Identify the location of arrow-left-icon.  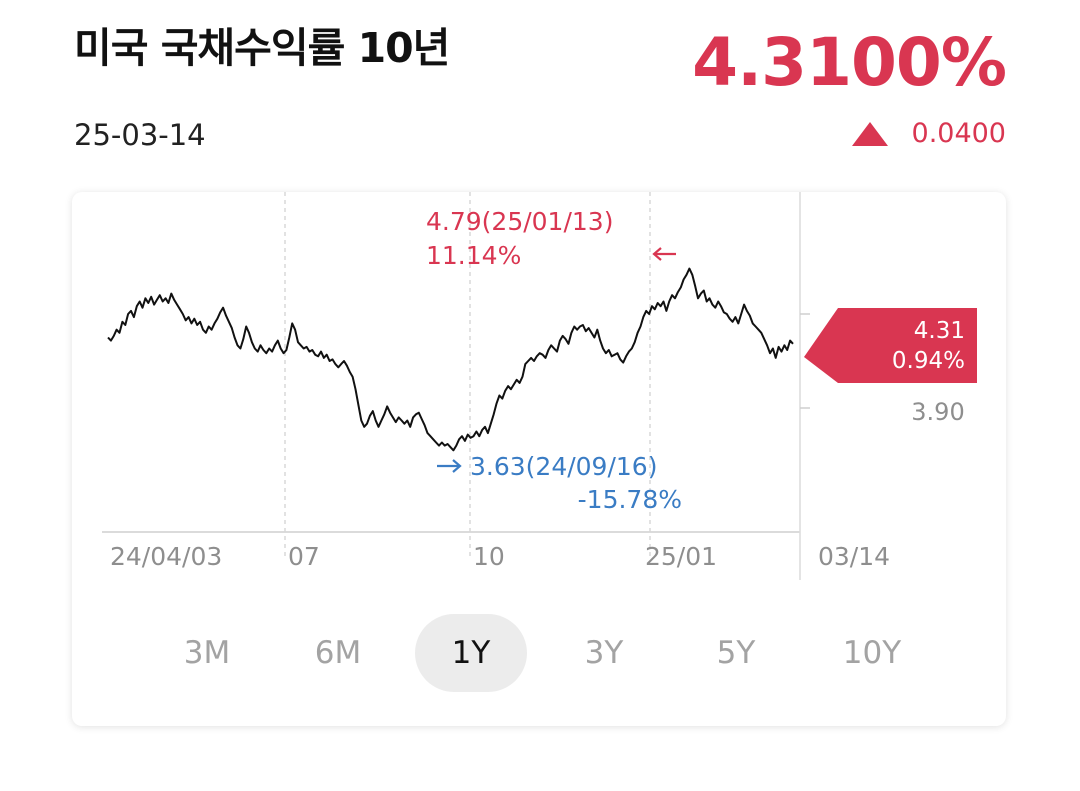
(664, 254).